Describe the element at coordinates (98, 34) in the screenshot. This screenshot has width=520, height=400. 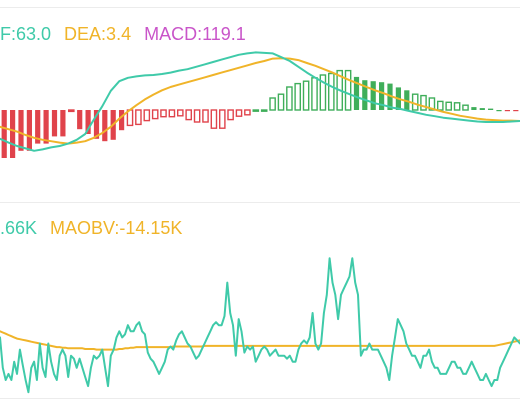
I see `dea-value-label: DEA:3.4` at that location.